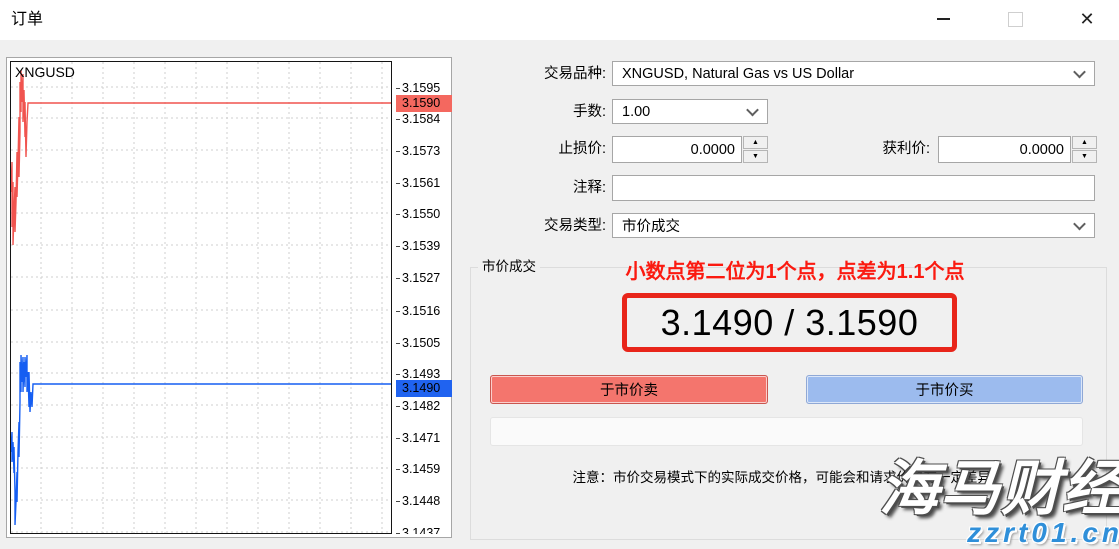  I want to click on order-type-select-value: 市价成交, so click(651, 227).